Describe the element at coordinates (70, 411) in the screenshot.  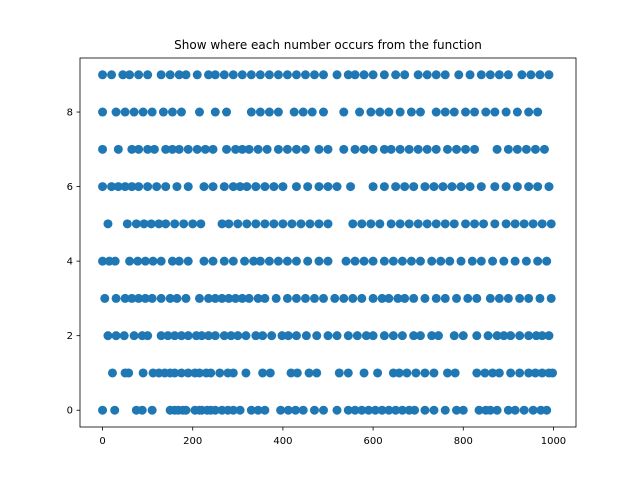
I see `y-tick-label: 0` at that location.